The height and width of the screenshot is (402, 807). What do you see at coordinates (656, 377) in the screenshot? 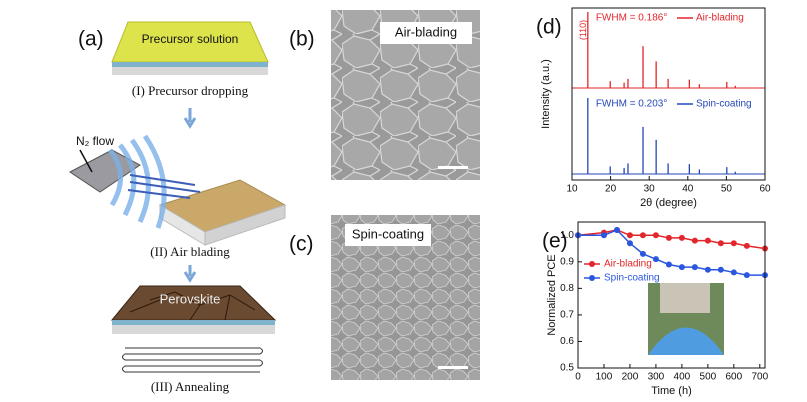
I see `x-tick-label: 300` at bounding box center [656, 377].